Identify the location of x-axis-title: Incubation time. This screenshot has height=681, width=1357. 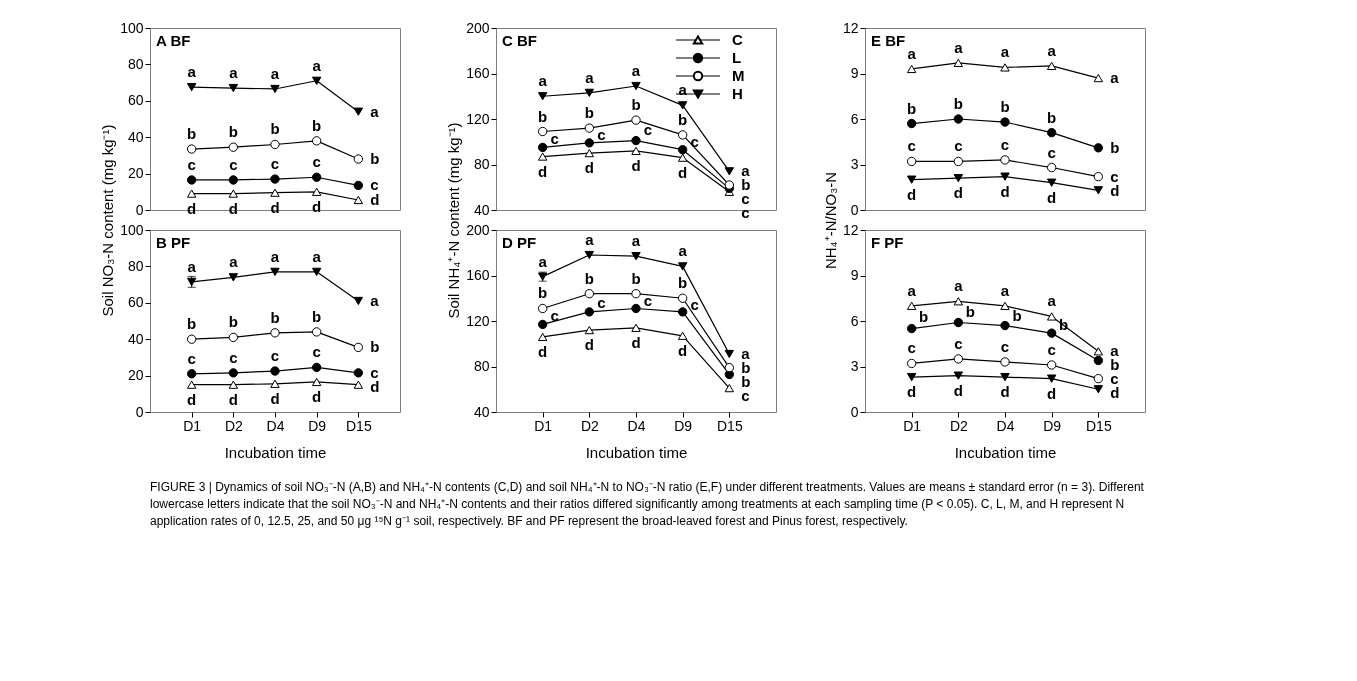
(1005, 452).